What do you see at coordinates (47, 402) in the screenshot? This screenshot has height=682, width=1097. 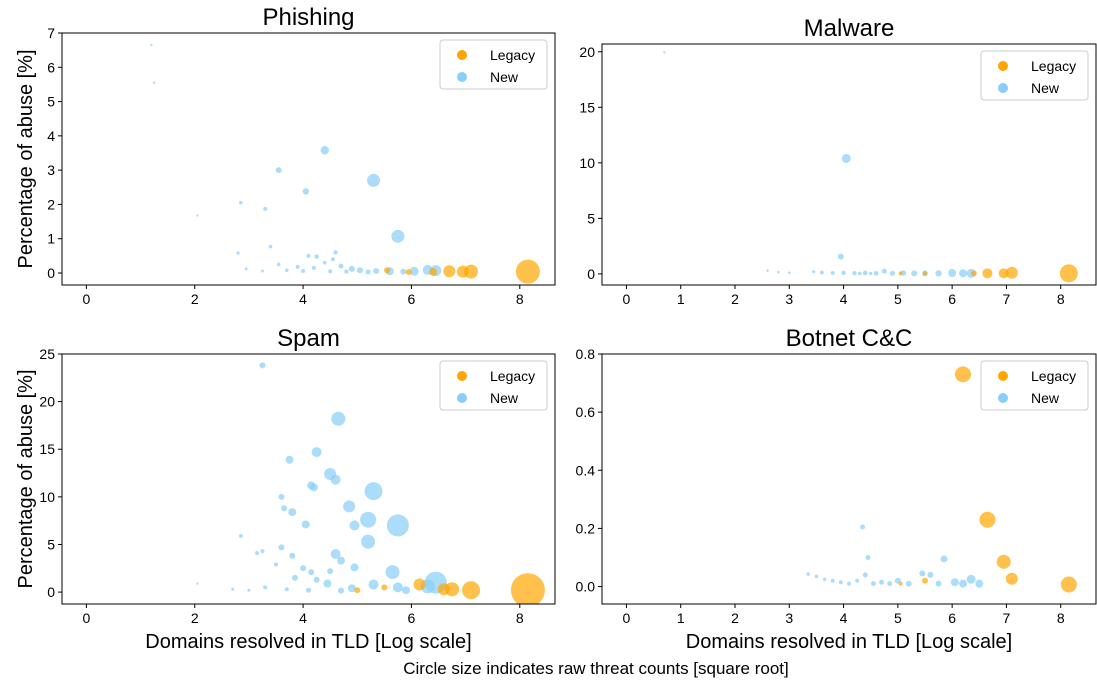 I see `y-tick-label: 20` at bounding box center [47, 402].